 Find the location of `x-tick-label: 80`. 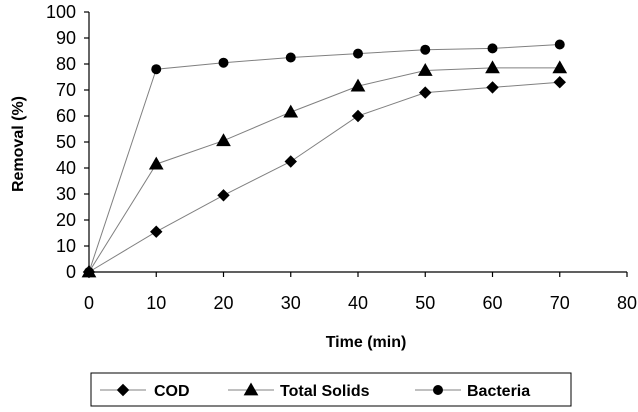

x-tick-label: 80 is located at coordinates (627, 303).